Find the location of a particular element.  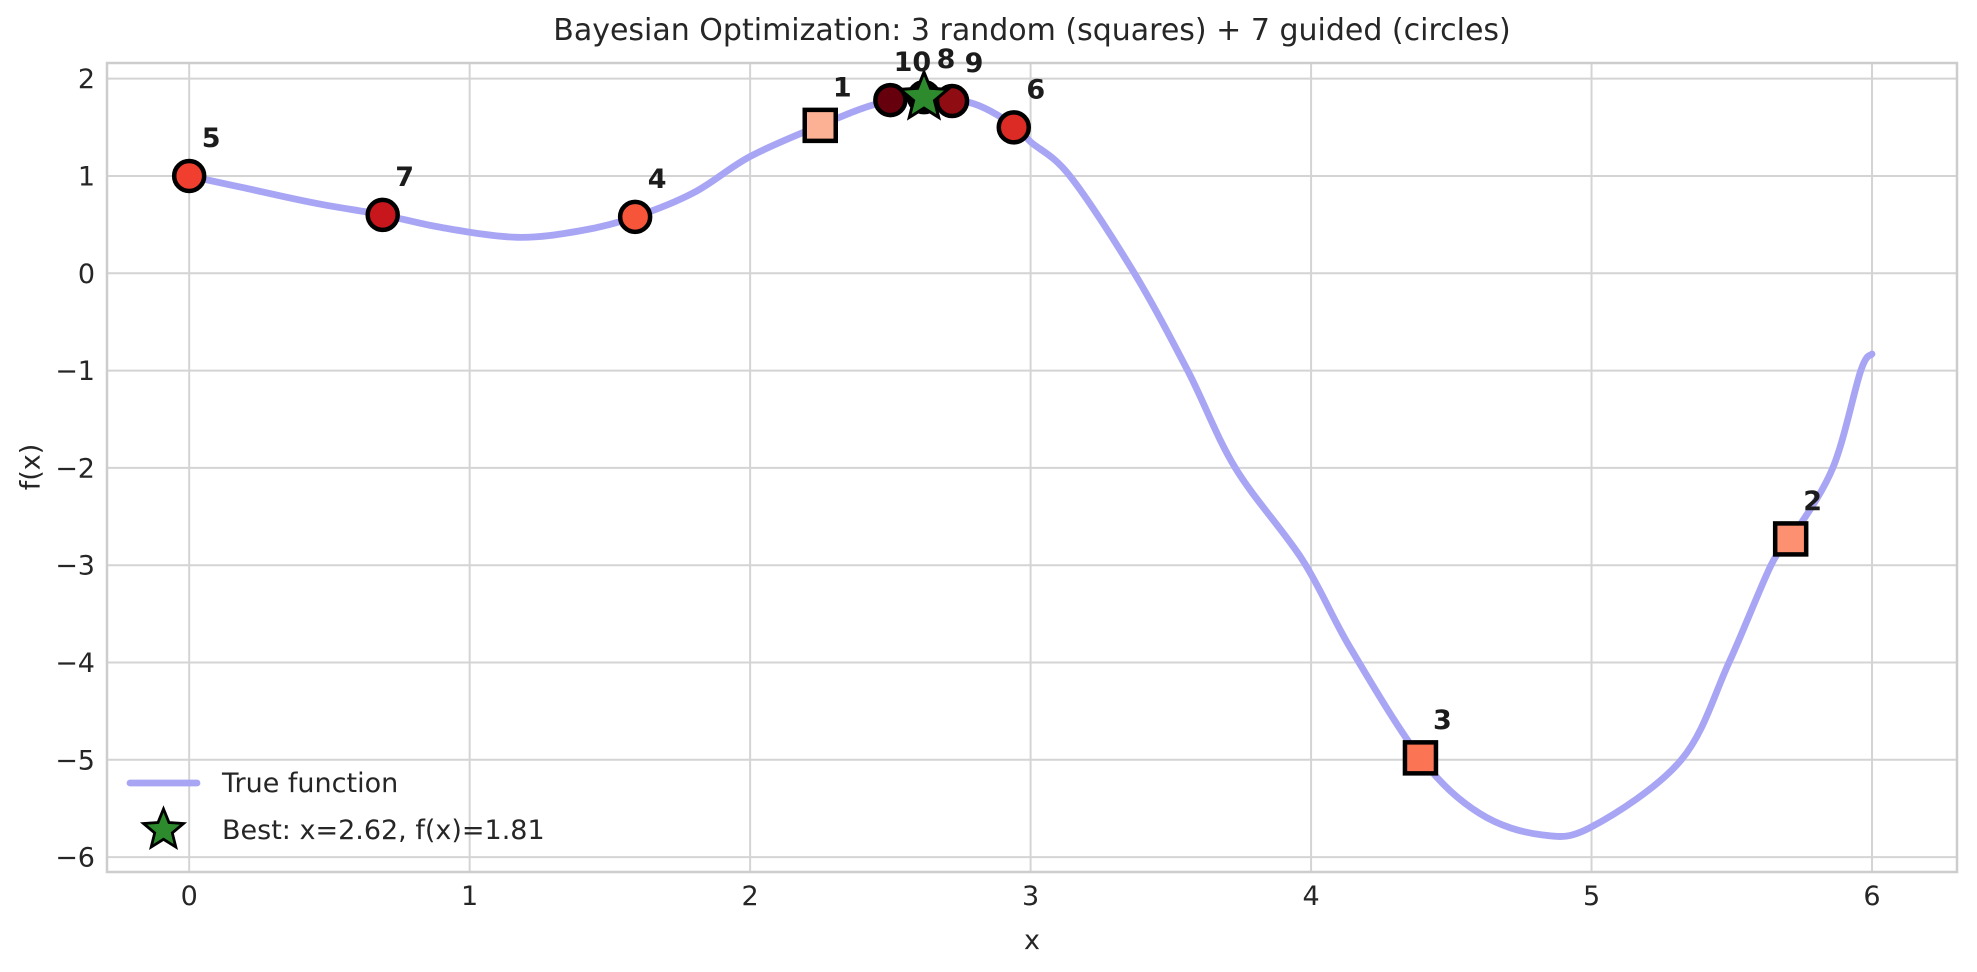

y-tick-label: 2 is located at coordinates (86, 79).